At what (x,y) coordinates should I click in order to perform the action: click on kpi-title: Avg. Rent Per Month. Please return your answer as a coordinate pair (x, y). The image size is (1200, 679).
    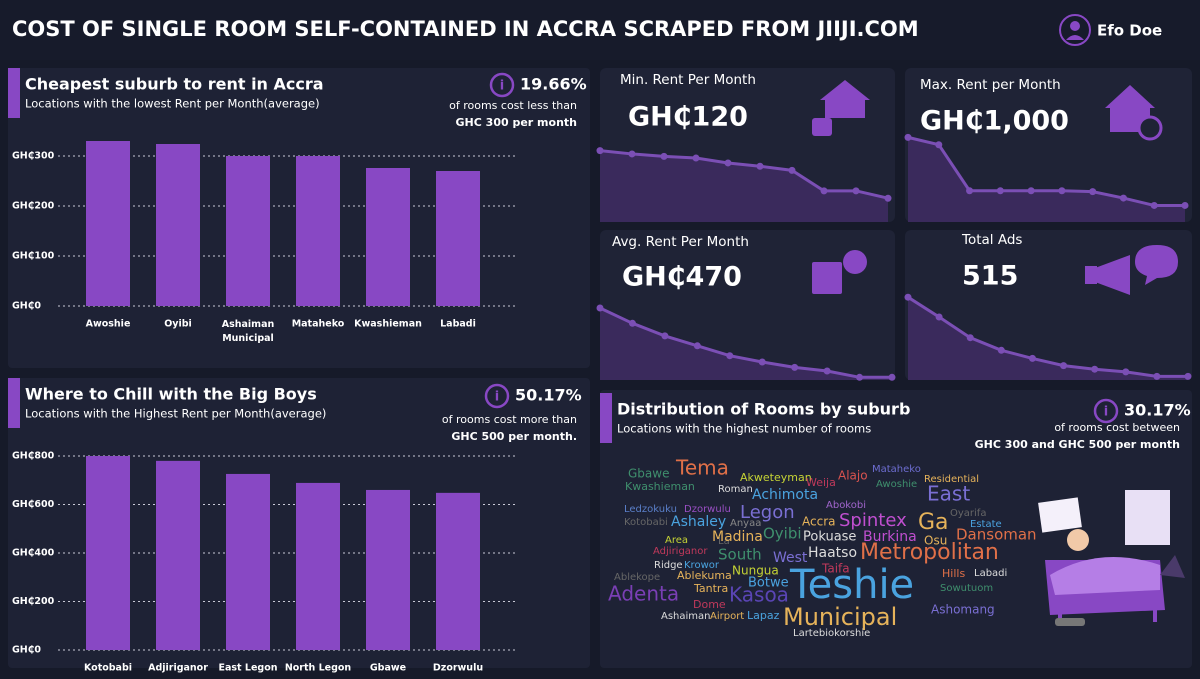
    Looking at the image, I should click on (680, 242).